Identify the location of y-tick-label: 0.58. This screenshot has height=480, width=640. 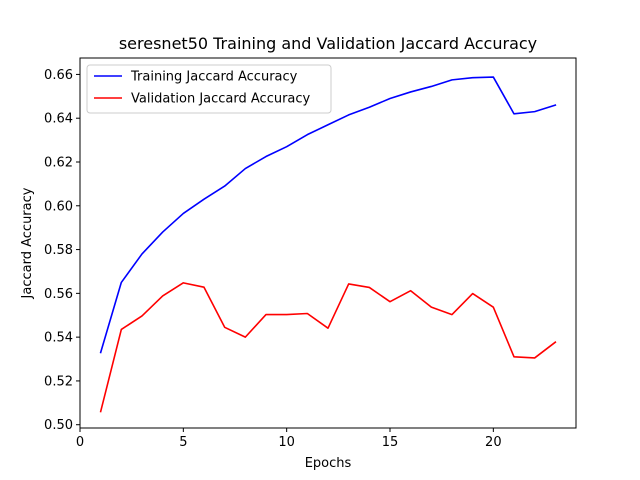
(58, 250).